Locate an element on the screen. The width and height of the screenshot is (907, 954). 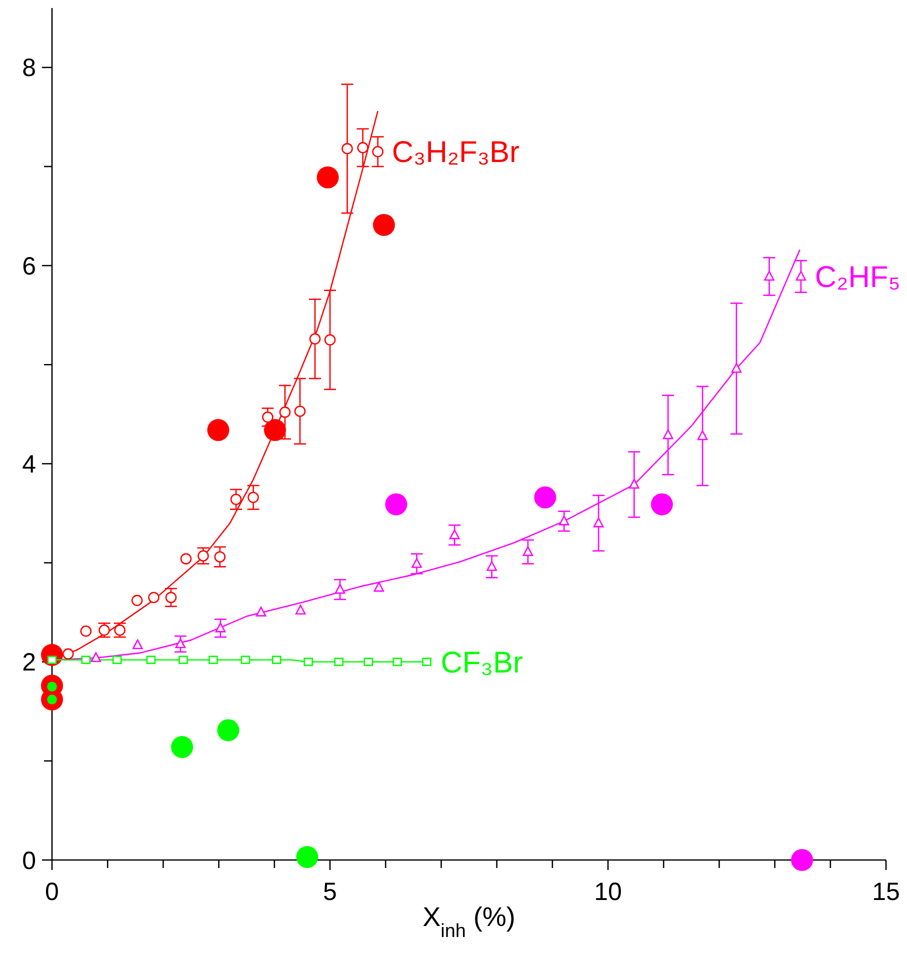
x-tick-label: 5 is located at coordinates (330, 892).